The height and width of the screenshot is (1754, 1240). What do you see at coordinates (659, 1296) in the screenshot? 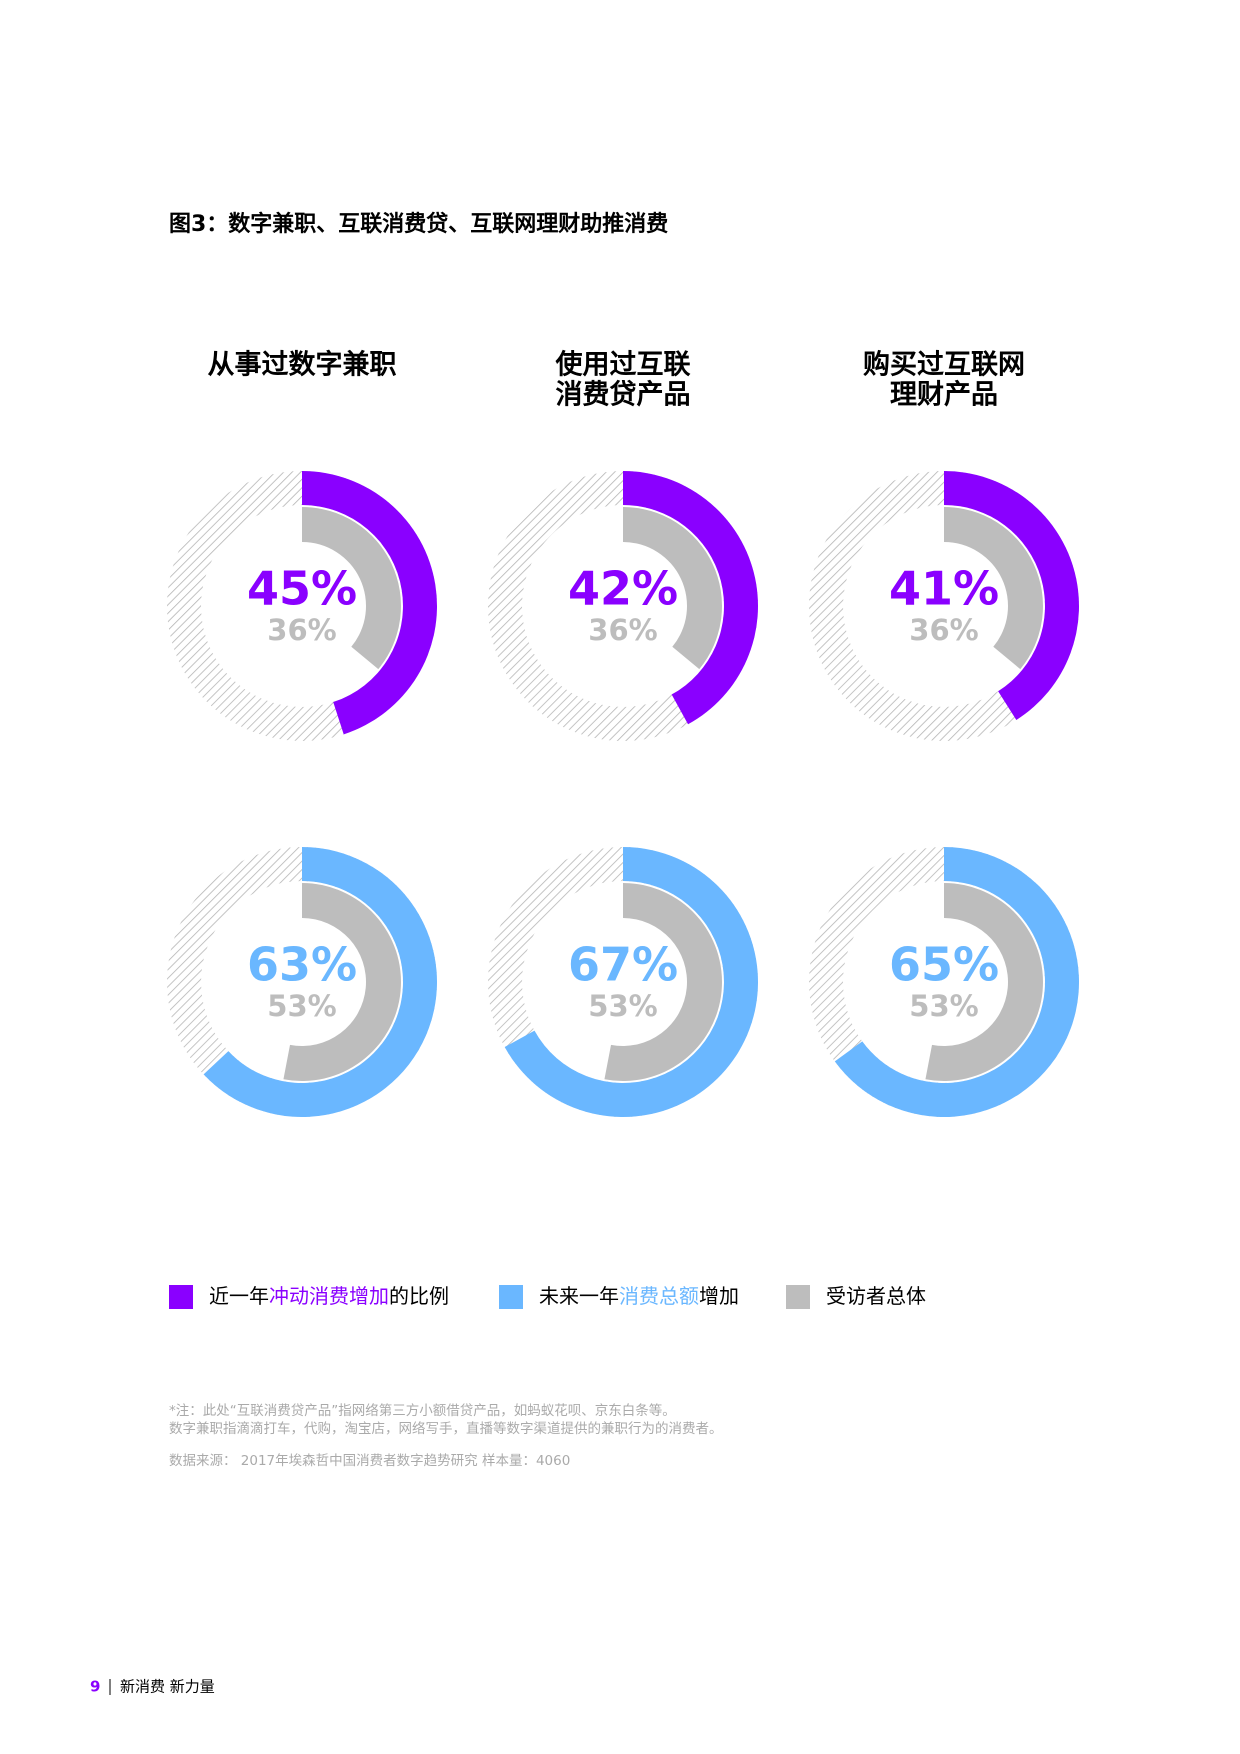
I see `legend-text: 消费总额` at bounding box center [659, 1296].